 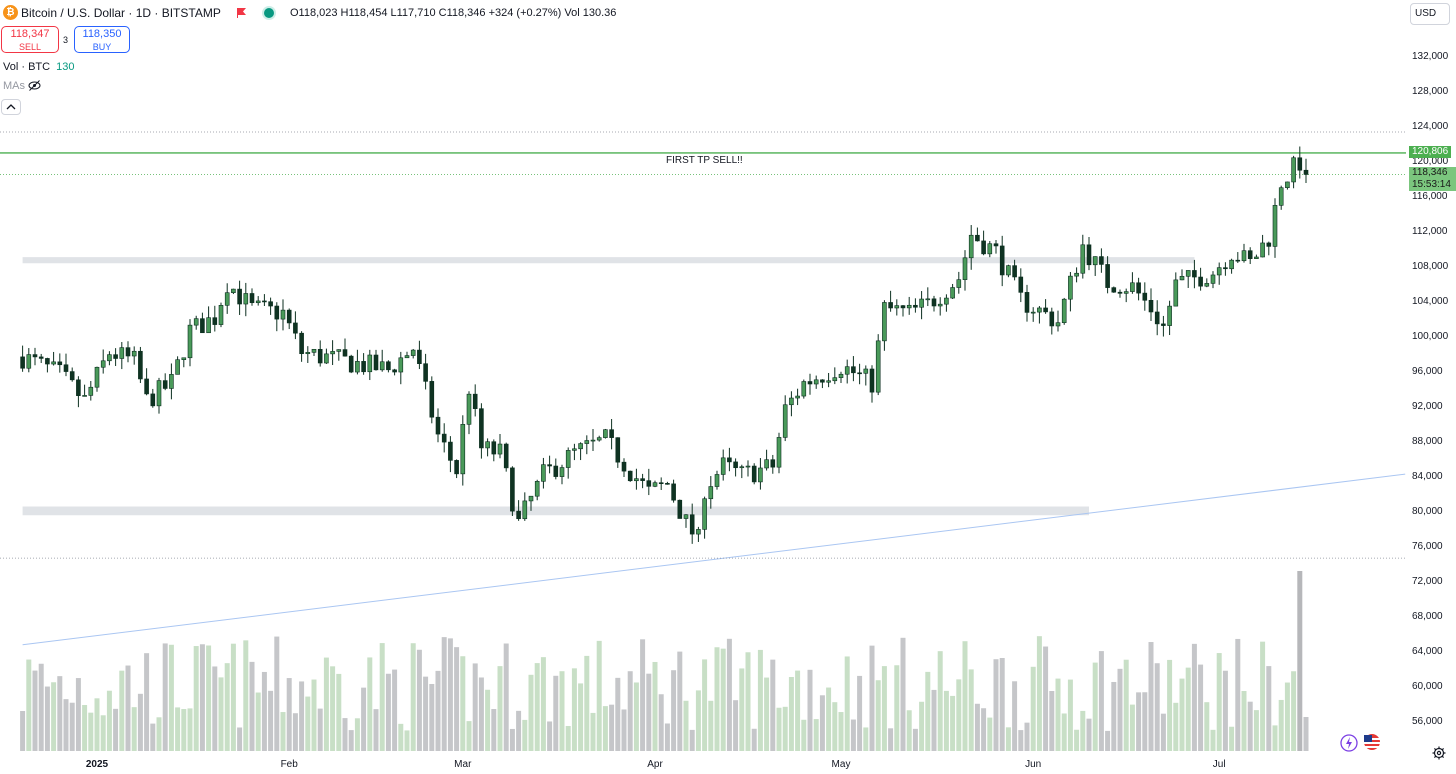 What do you see at coordinates (1363, 743) in the screenshot?
I see `flash-badge-icon` at bounding box center [1363, 743].